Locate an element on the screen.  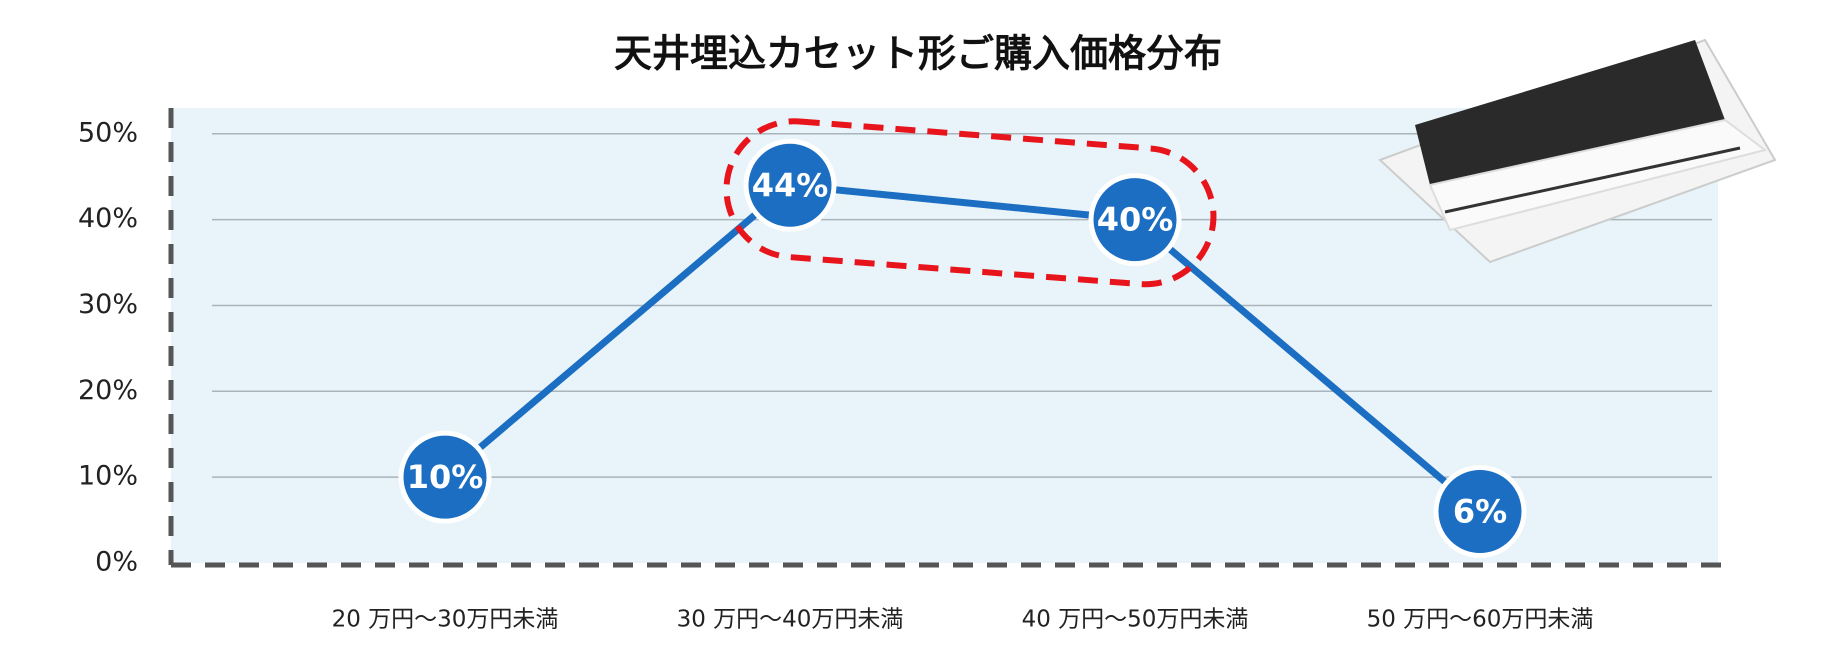
data-label: 6% is located at coordinates (1480, 511).